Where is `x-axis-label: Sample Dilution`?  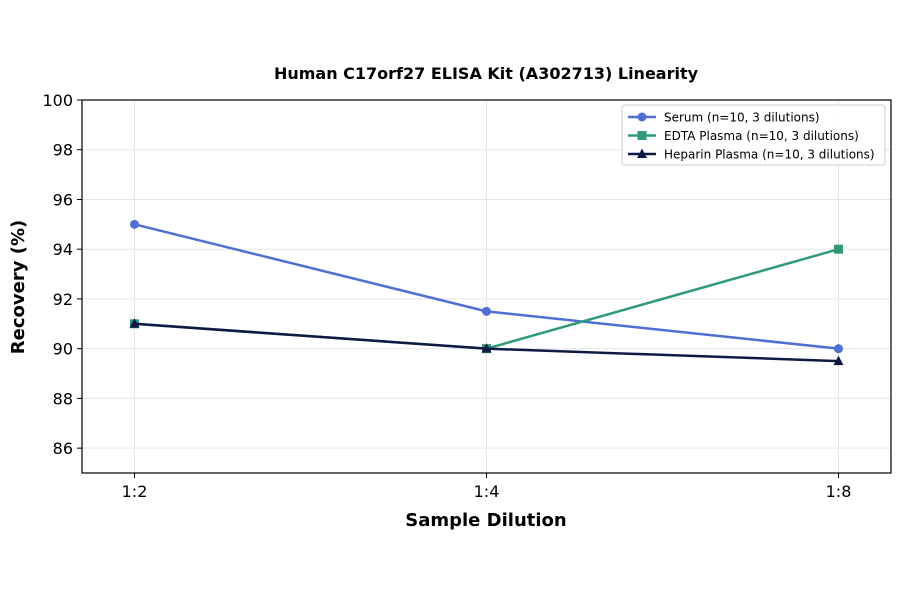
x-axis-label: Sample Dilution is located at coordinates (485, 520).